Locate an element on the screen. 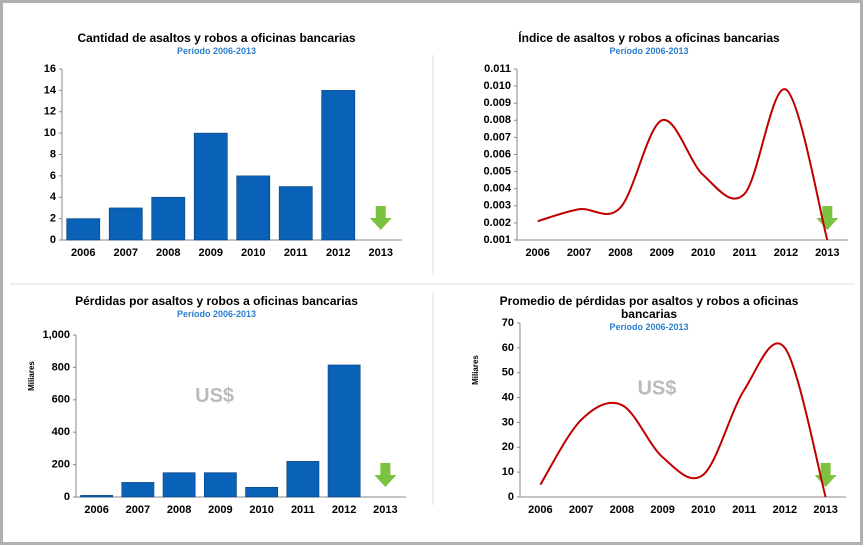 The height and width of the screenshot is (547, 865). y-tick-label: 200 is located at coordinates (61, 465).